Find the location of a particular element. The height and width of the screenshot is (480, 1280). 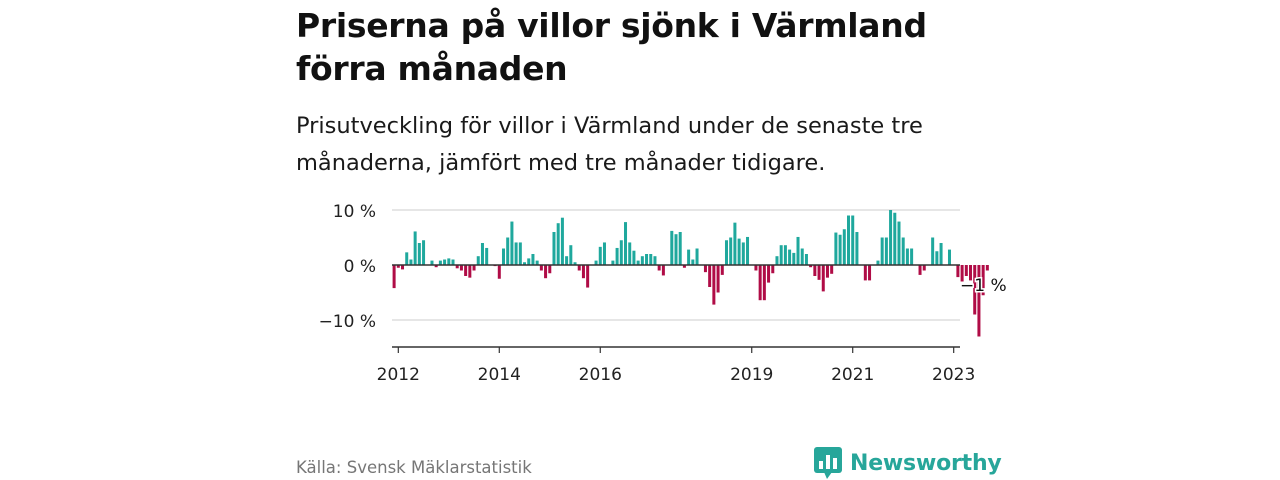

annotations: −1 % is located at coordinates (984, 286).